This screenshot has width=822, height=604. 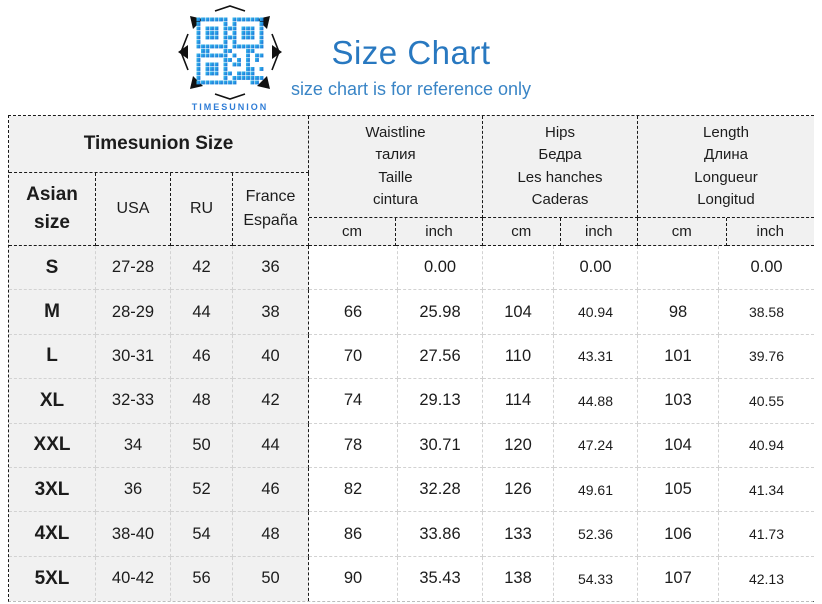 I want to click on header-group-waistline: Waistline талия Taille cintura cm inch, so click(x=396, y=181).